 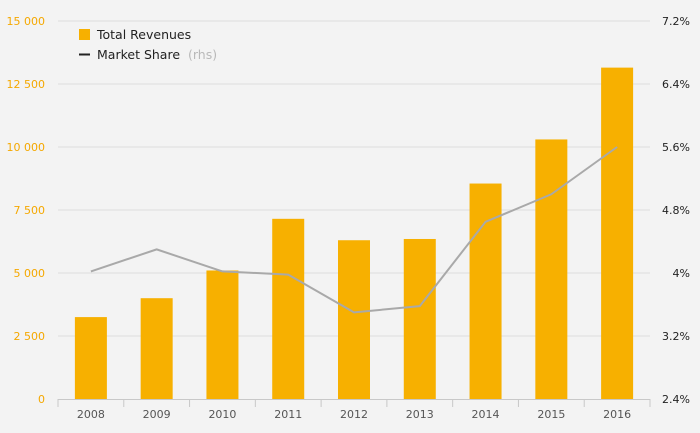 I want to click on legend: Total Revenues Market Share (rhs), so click(x=148, y=45).